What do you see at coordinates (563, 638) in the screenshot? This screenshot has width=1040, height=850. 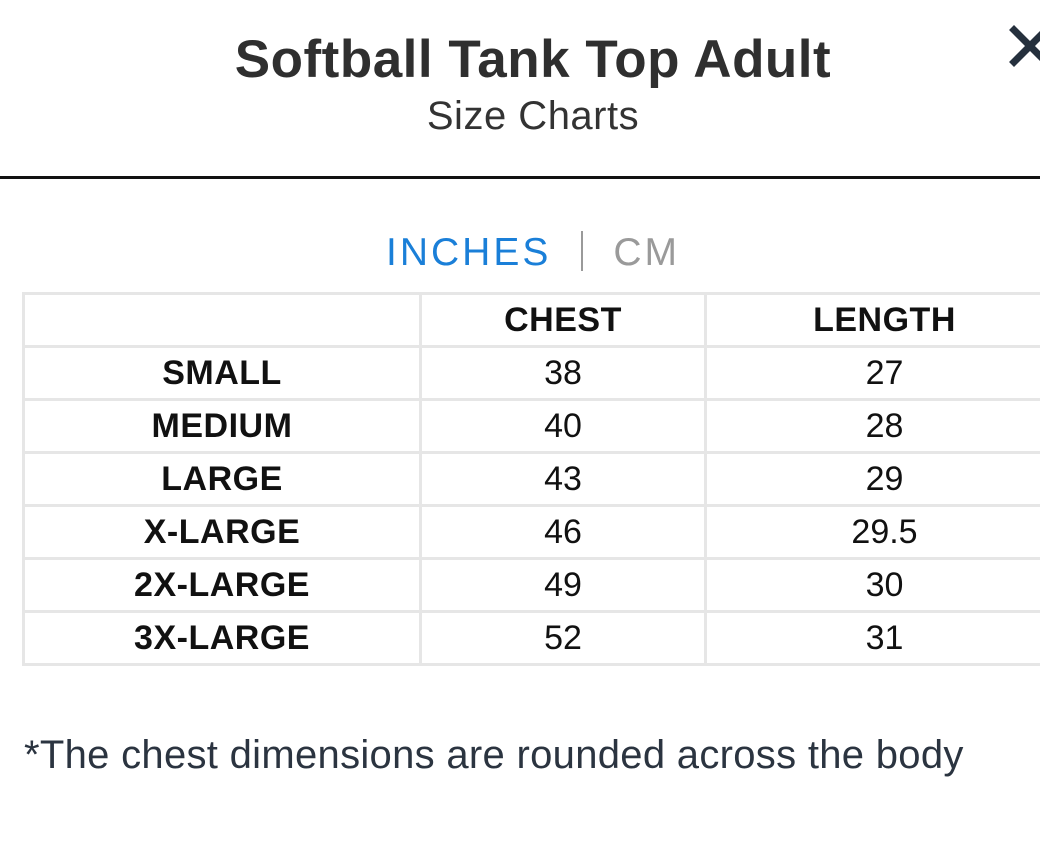 I see `chest-cell: 52` at bounding box center [563, 638].